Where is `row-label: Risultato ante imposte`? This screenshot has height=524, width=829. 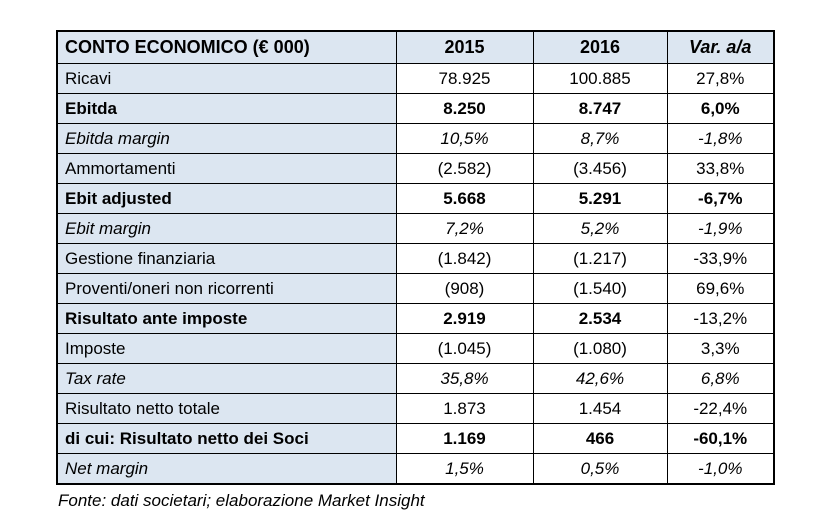
row-label: Risultato ante imposte is located at coordinates (226, 318).